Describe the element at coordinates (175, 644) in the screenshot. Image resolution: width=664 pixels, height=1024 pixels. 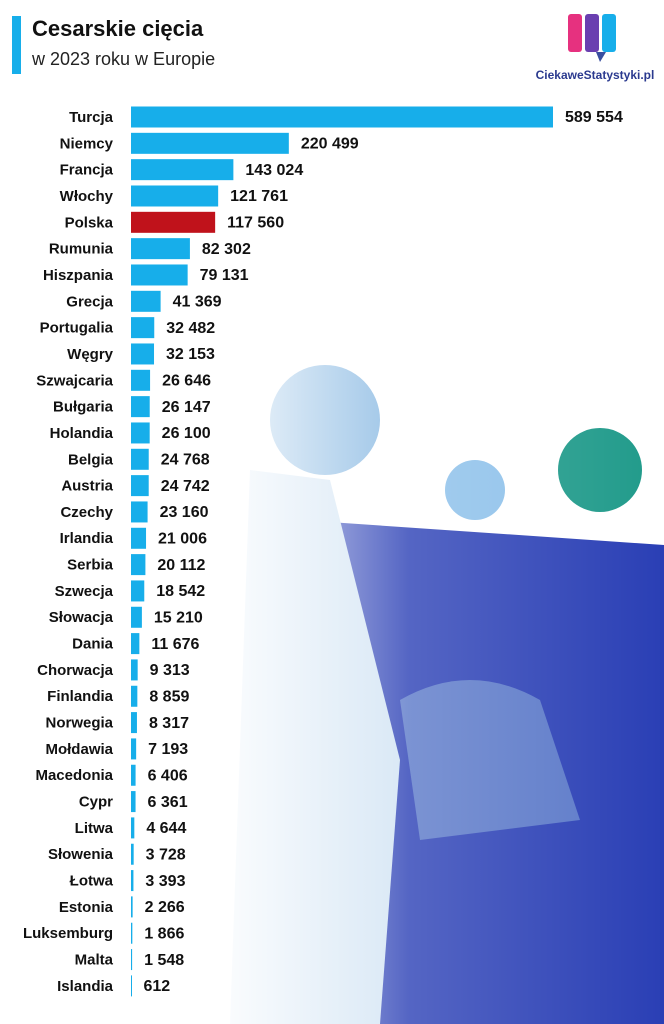
I see `value-label: 11 676` at that location.